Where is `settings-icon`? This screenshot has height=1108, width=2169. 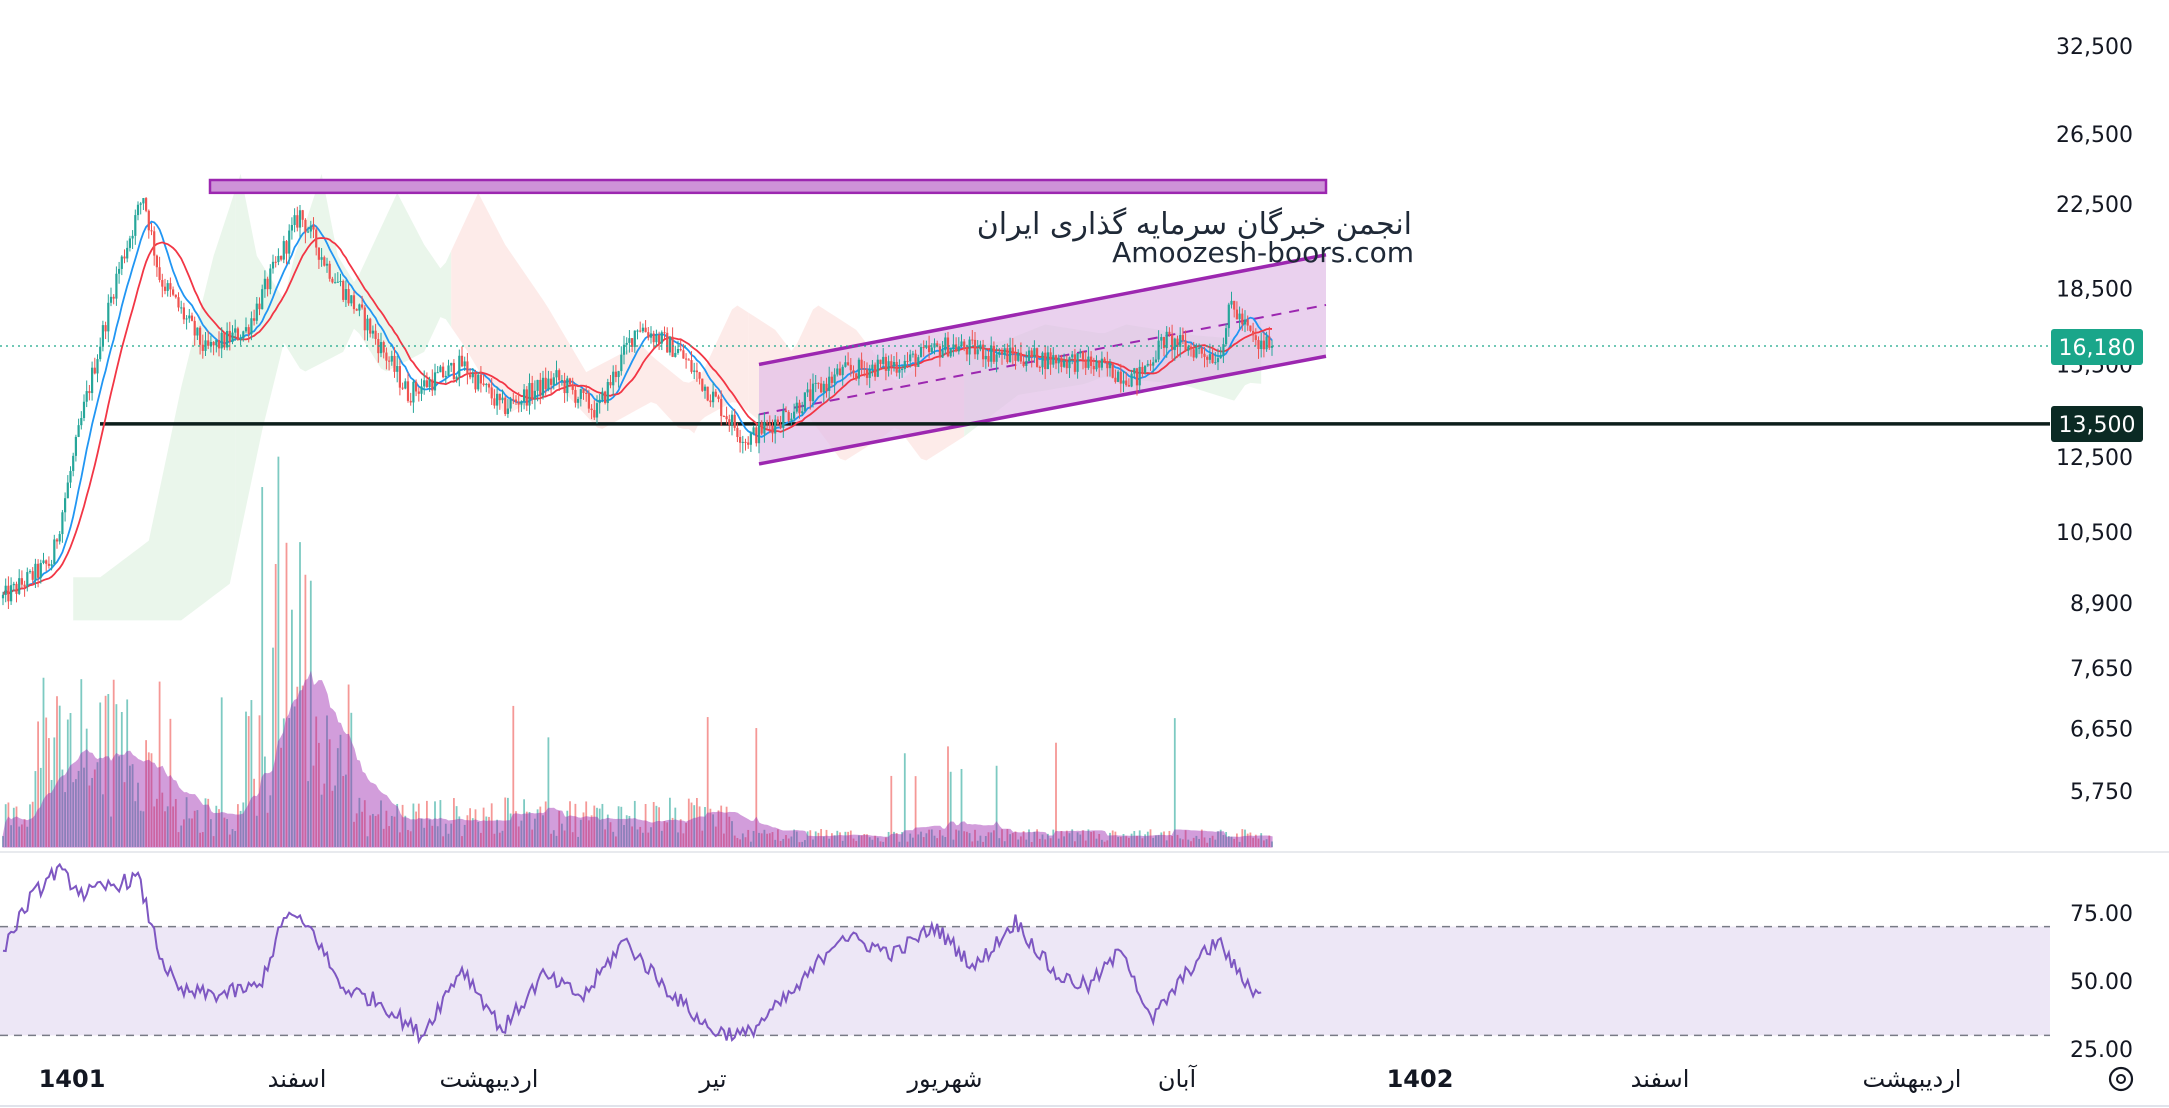
settings-icon is located at coordinates (2121, 1079).